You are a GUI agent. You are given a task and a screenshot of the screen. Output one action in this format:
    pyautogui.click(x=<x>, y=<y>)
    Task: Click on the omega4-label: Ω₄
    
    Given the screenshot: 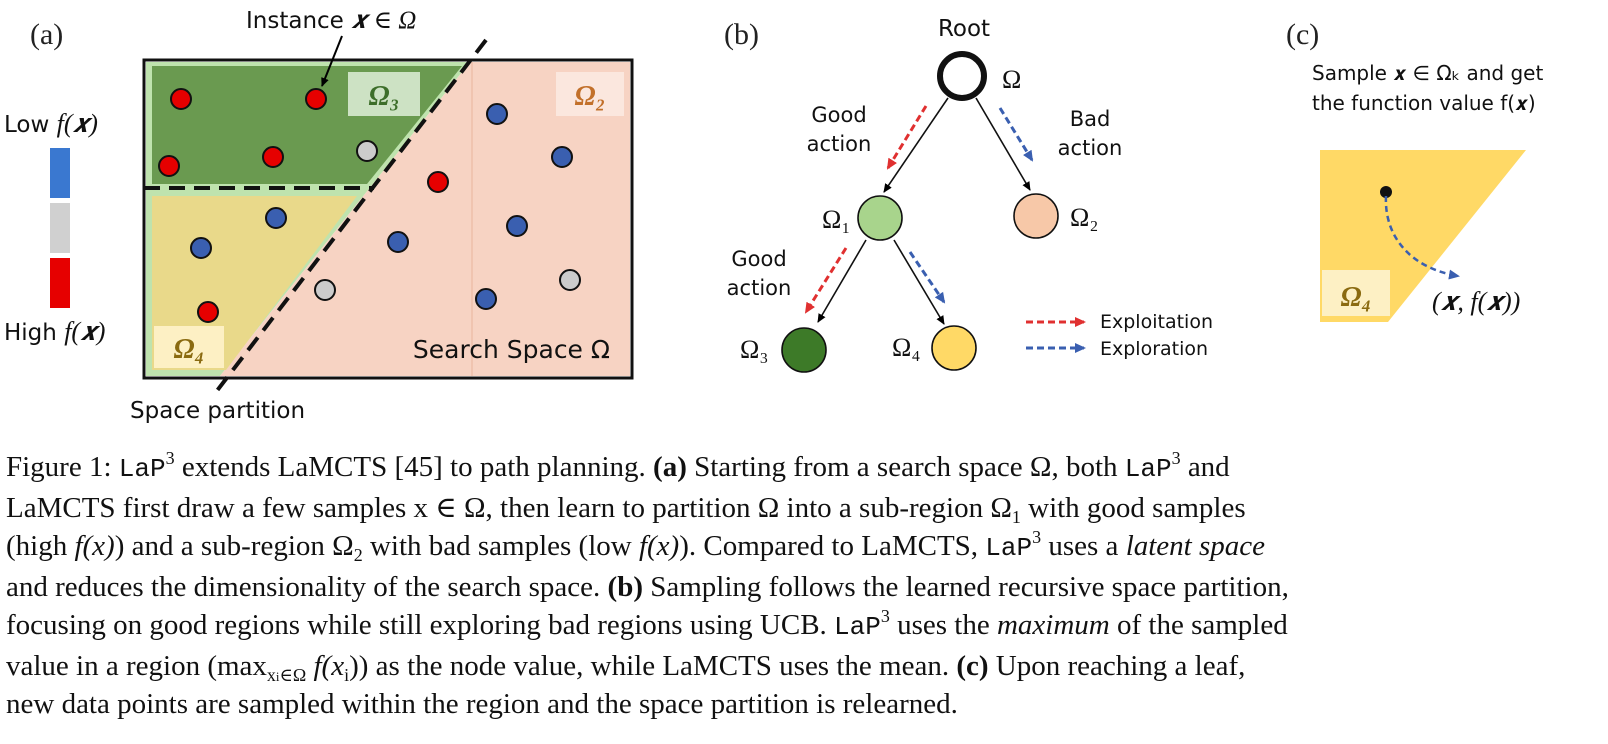 What is the action you would take?
    pyautogui.click(x=189, y=349)
    